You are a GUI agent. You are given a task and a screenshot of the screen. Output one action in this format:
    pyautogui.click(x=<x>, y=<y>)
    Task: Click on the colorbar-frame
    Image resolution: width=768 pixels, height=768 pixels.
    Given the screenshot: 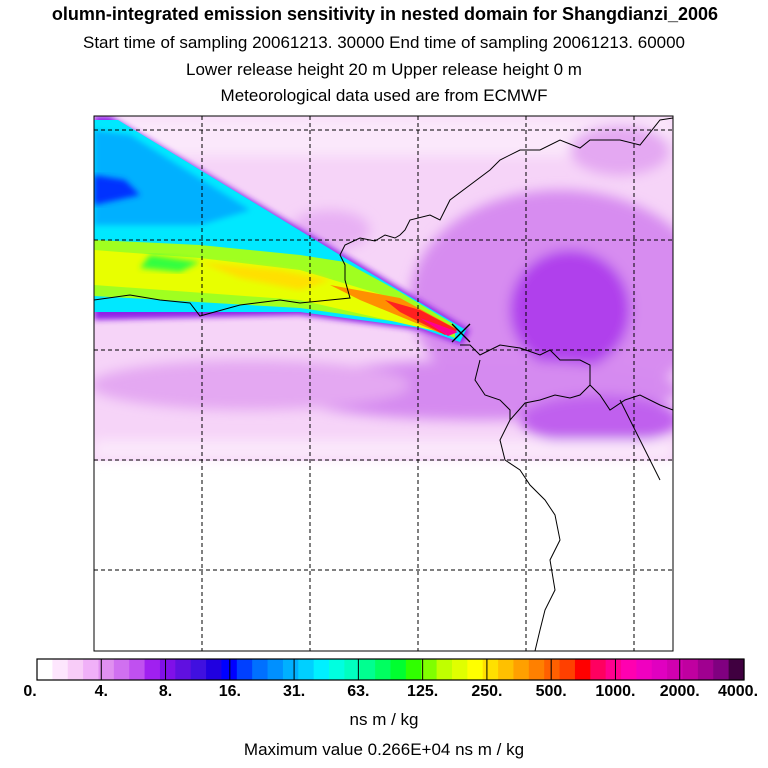 What is the action you would take?
    pyautogui.click(x=390, y=669)
    